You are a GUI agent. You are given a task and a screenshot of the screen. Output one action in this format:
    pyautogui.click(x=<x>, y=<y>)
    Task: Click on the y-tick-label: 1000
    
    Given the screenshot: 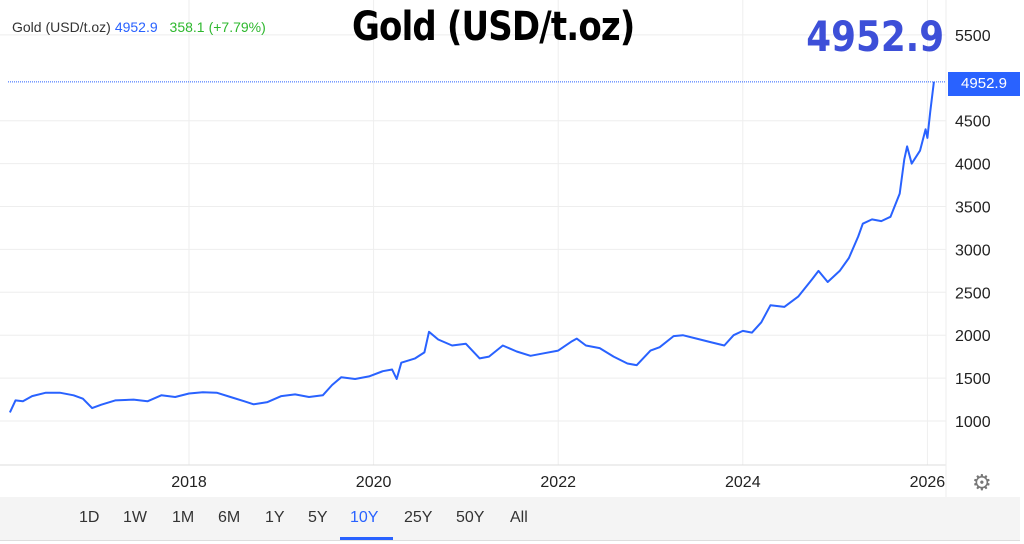 What is the action you would take?
    pyautogui.click(x=973, y=422)
    